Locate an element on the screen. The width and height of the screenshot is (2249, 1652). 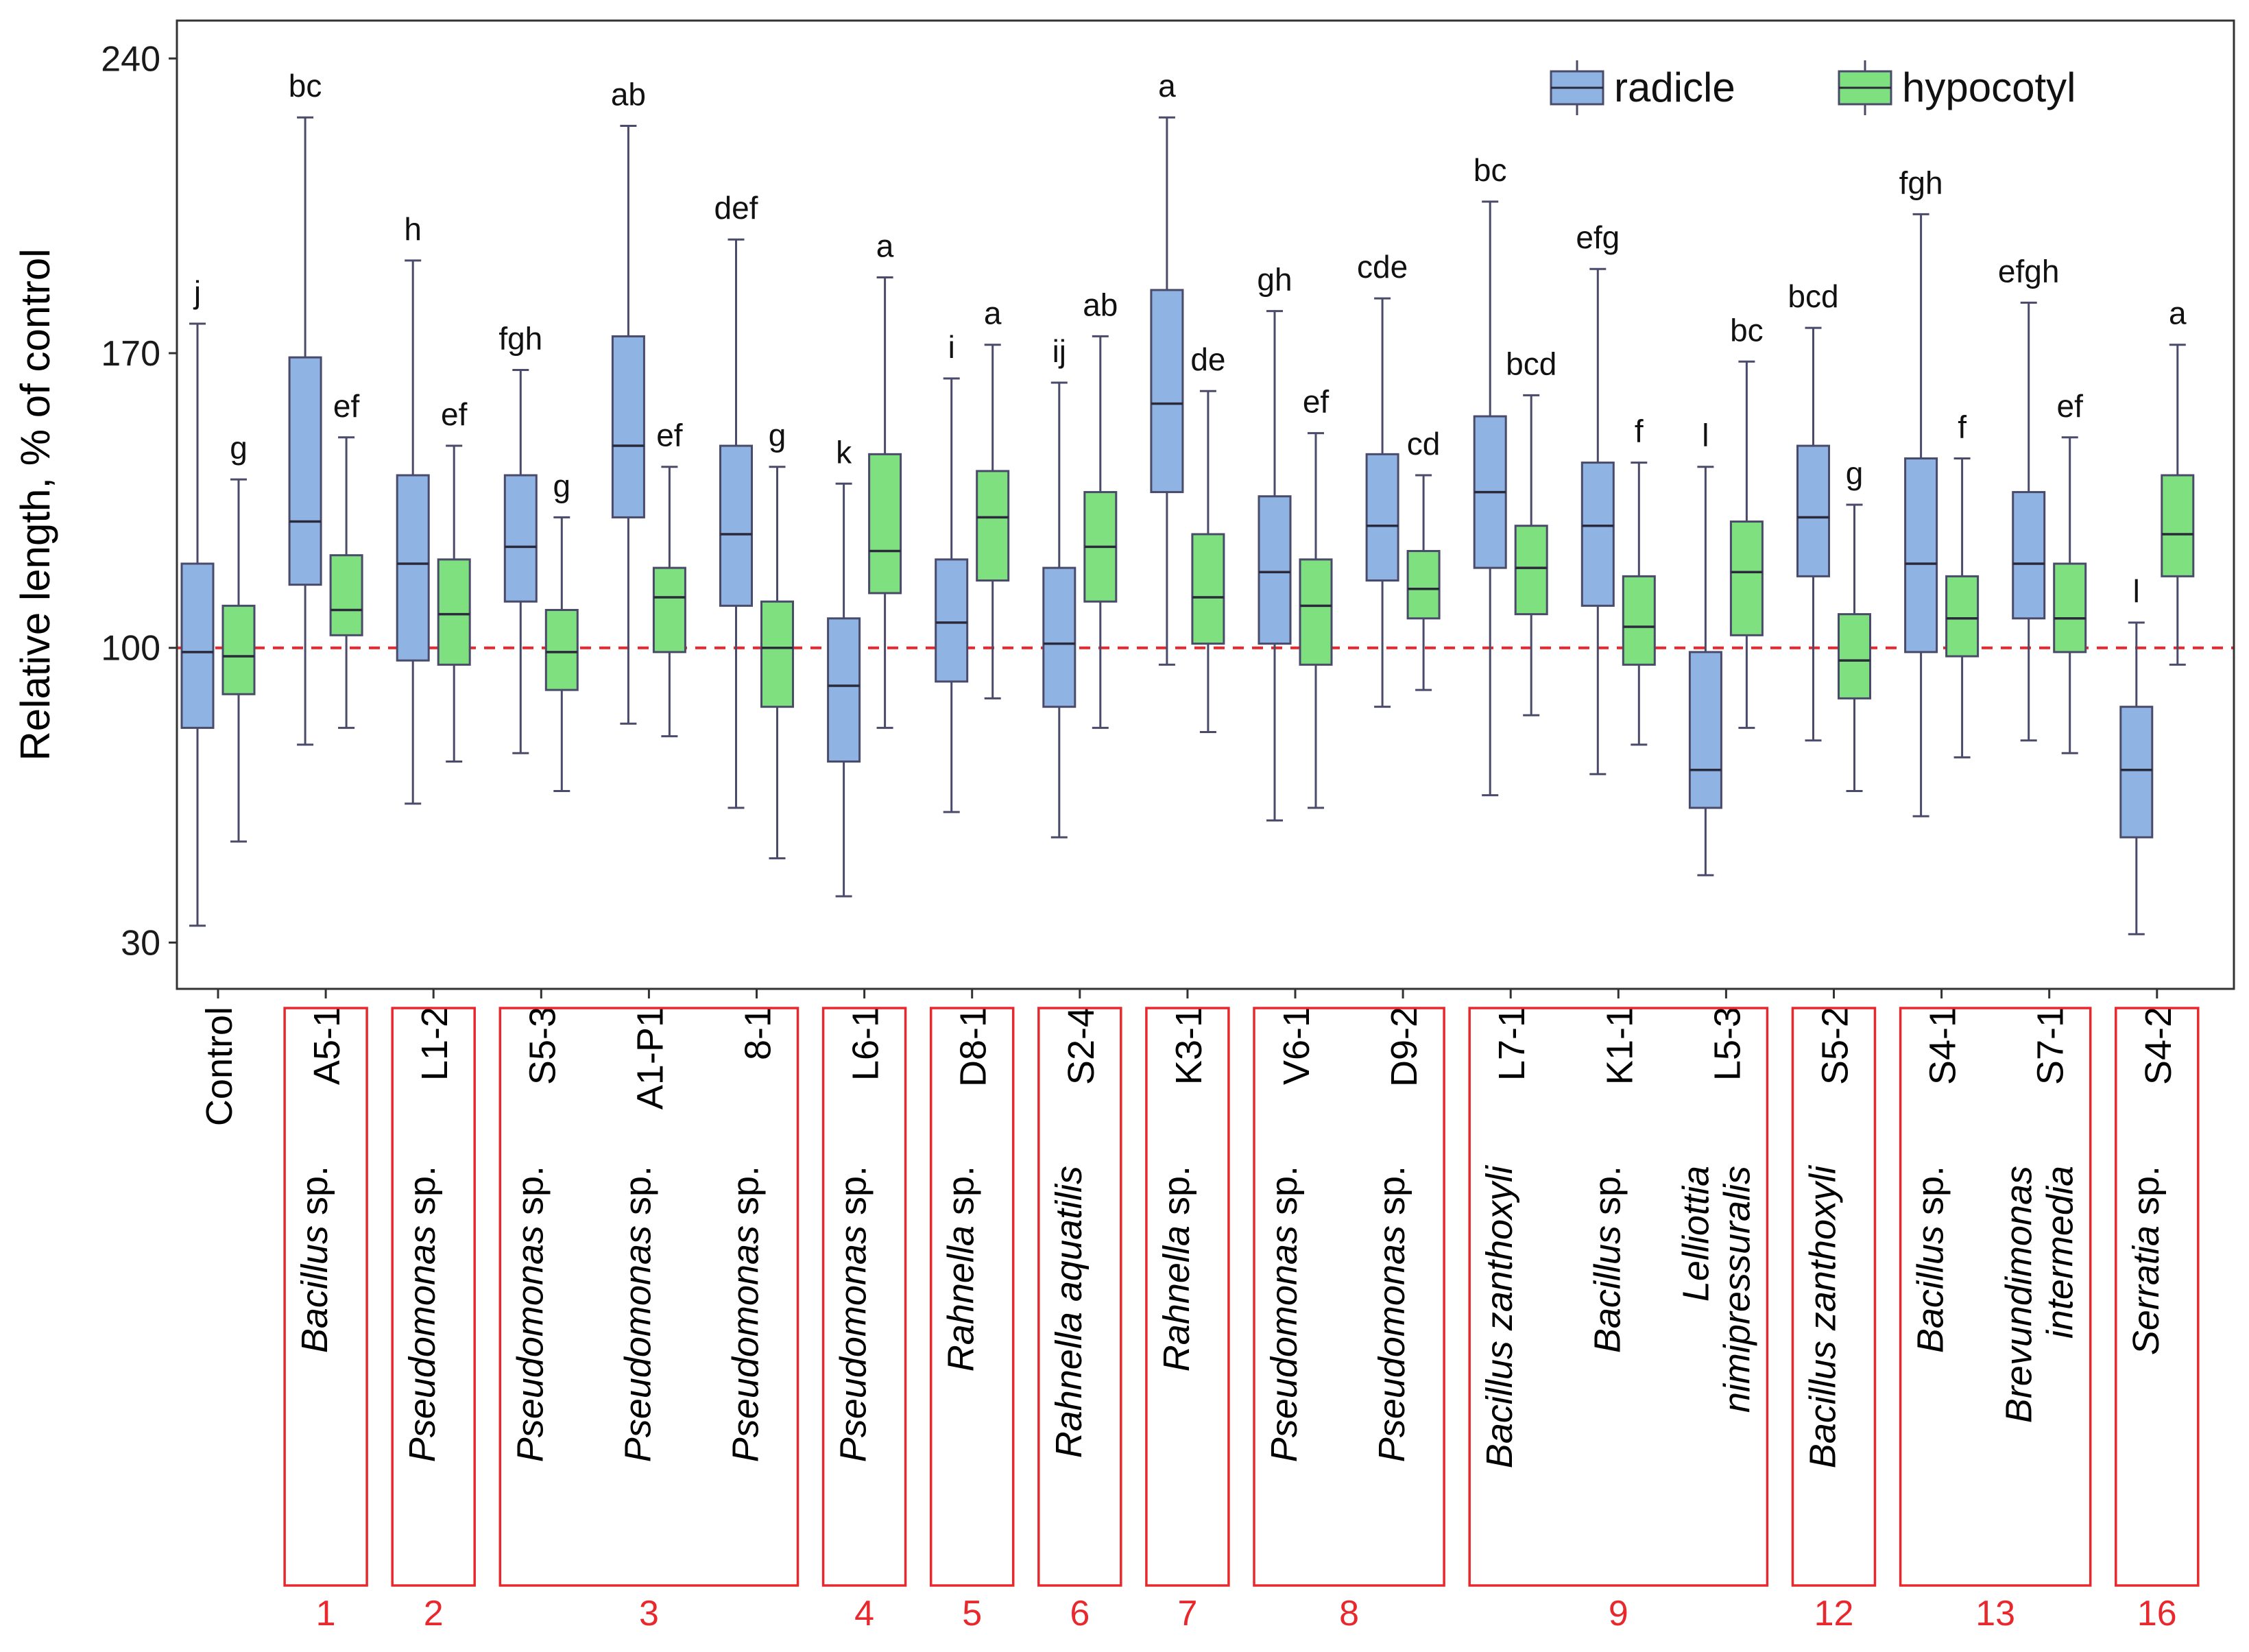
significance-letter: cd is located at coordinates (1424, 444).